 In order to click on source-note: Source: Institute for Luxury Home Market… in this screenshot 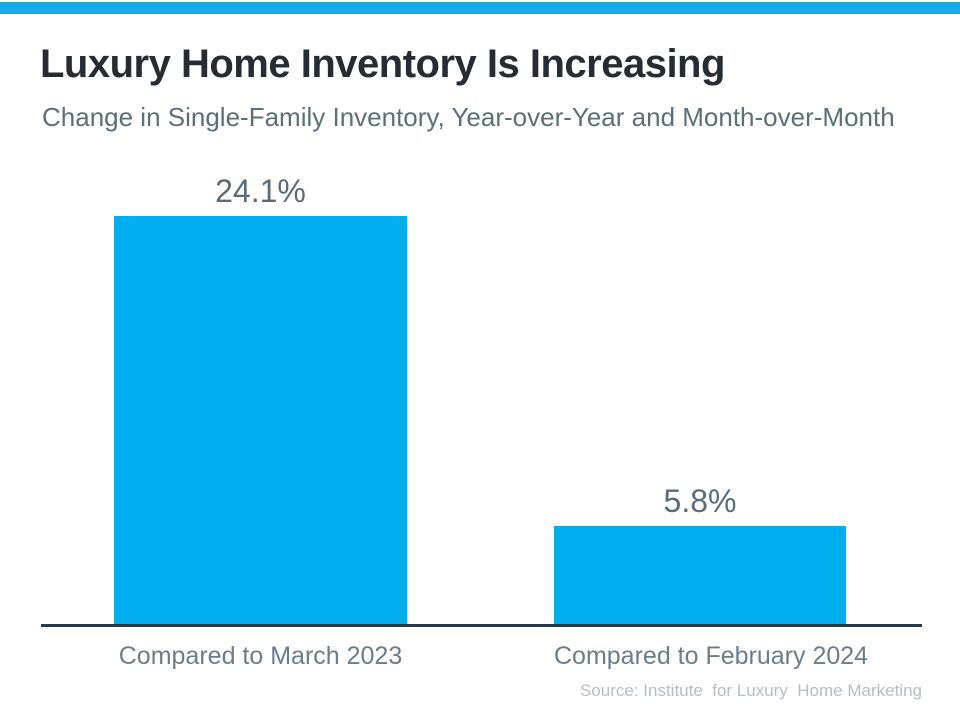, I will do `click(750, 690)`.